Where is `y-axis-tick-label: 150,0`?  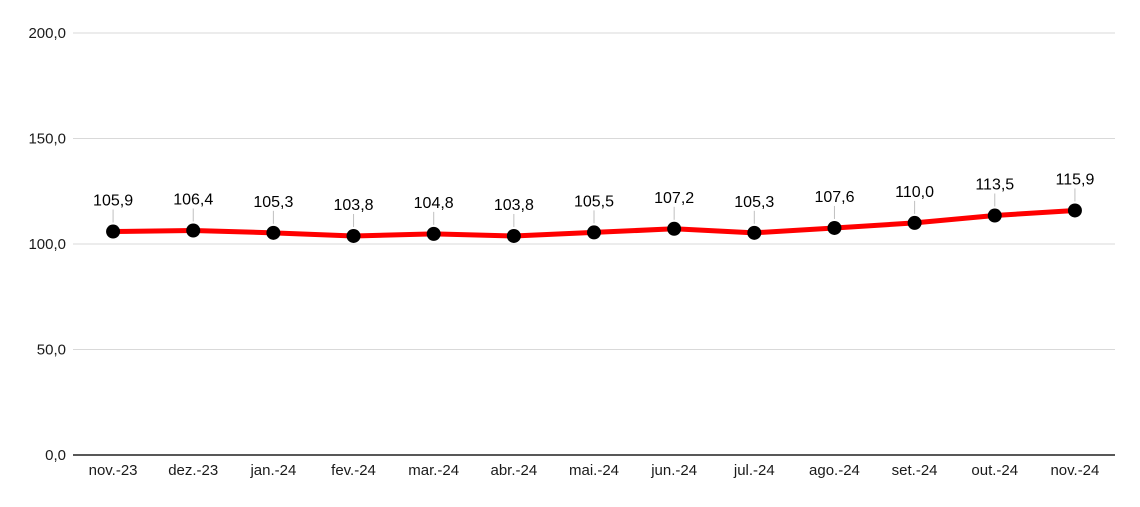
y-axis-tick-label: 150,0 is located at coordinates (47, 139).